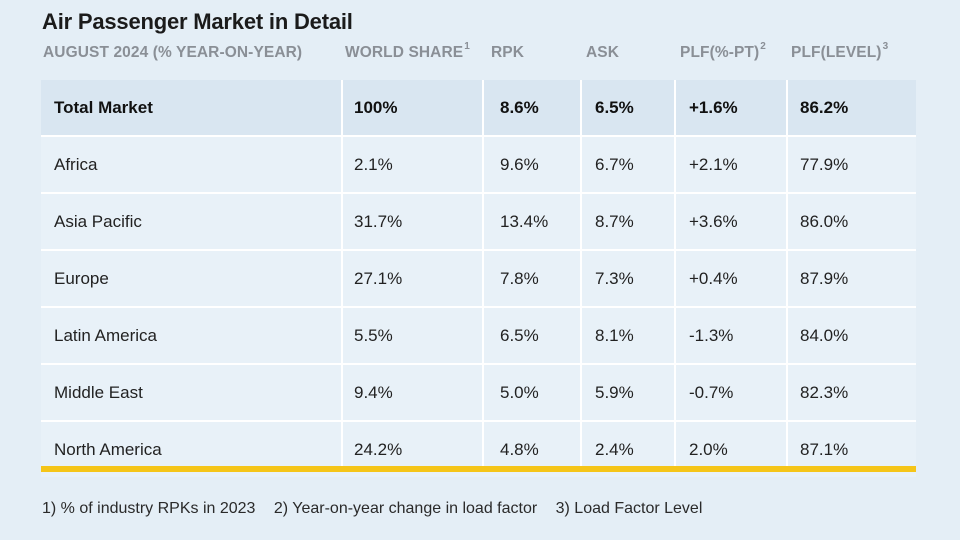 This screenshot has width=960, height=540. I want to click on cell-rpk: 7.8%, so click(519, 278).